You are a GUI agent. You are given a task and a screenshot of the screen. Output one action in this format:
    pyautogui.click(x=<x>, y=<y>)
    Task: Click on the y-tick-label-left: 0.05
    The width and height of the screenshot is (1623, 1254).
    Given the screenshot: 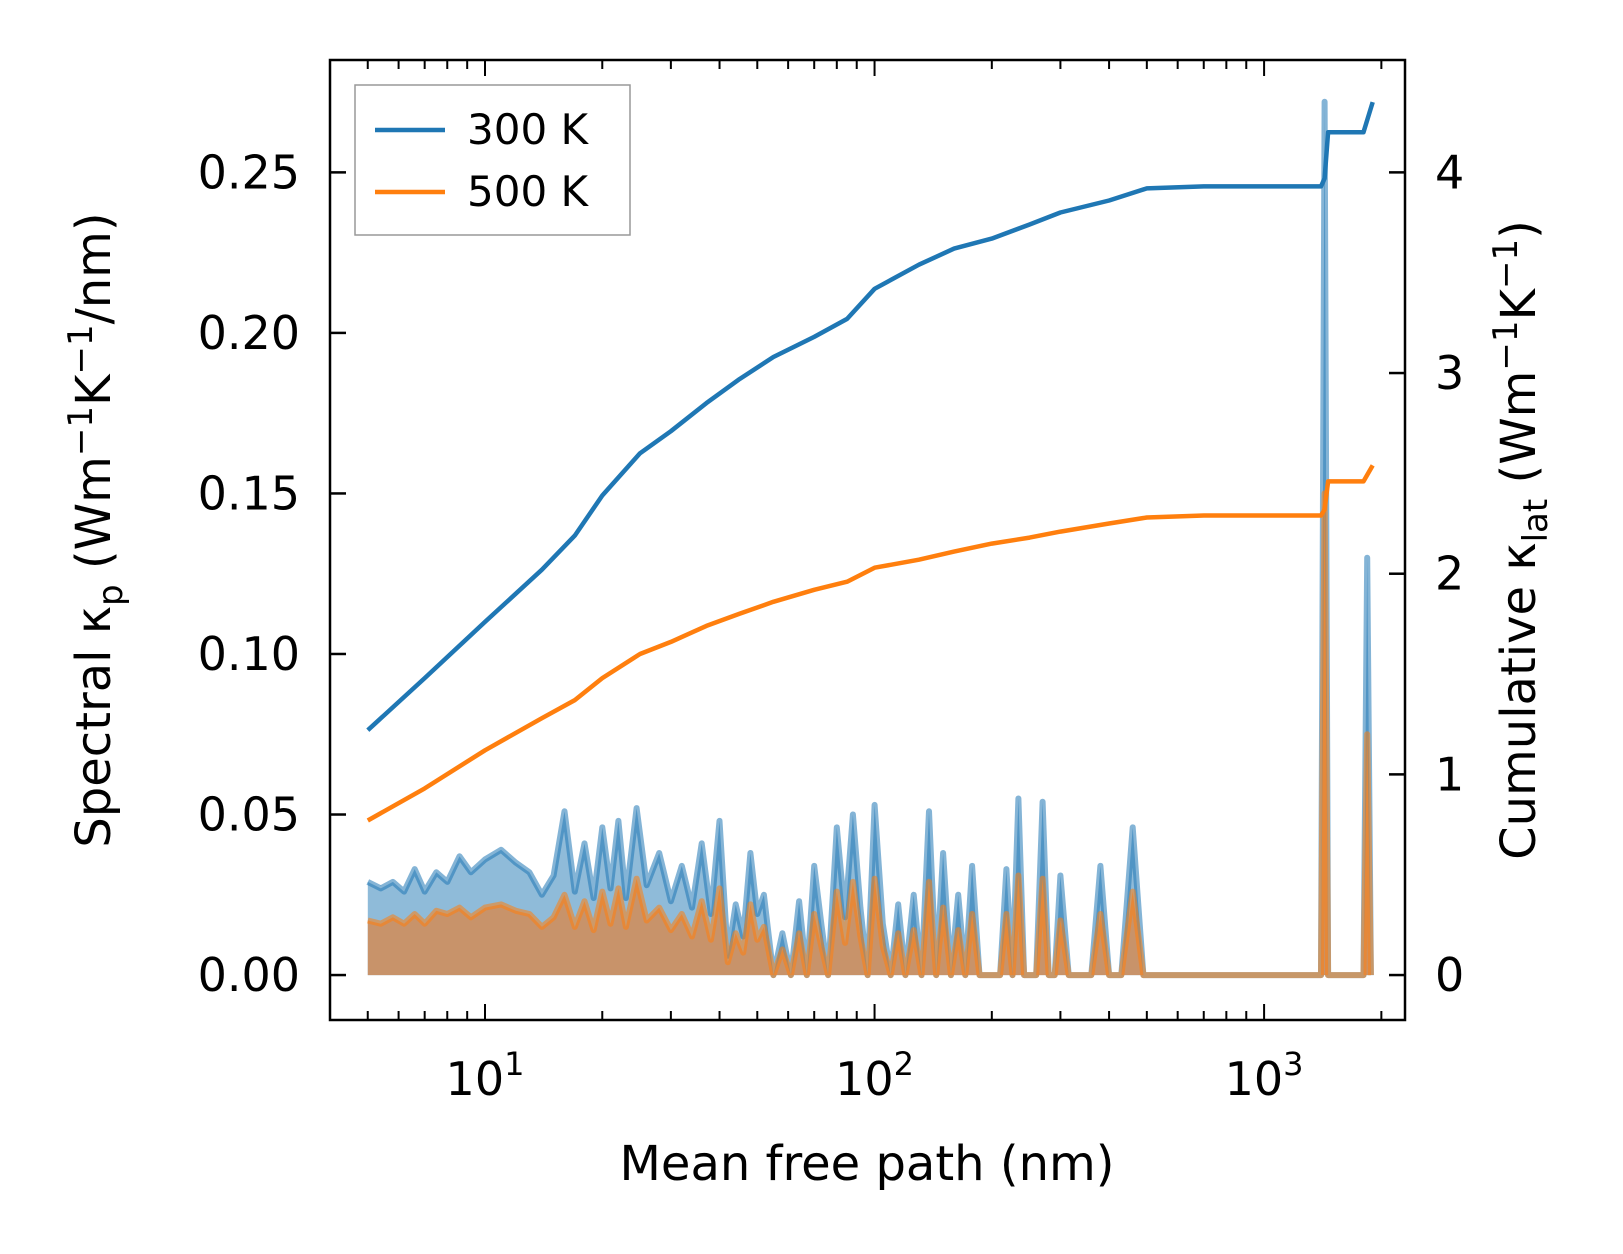 What is the action you would take?
    pyautogui.click(x=249, y=815)
    